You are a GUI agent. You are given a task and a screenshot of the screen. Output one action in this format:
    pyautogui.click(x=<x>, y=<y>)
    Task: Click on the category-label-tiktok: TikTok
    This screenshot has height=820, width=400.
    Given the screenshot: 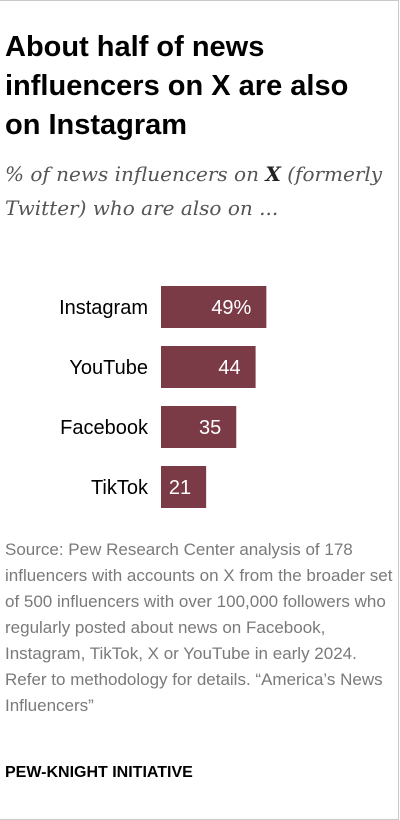 What is the action you would take?
    pyautogui.click(x=120, y=488)
    